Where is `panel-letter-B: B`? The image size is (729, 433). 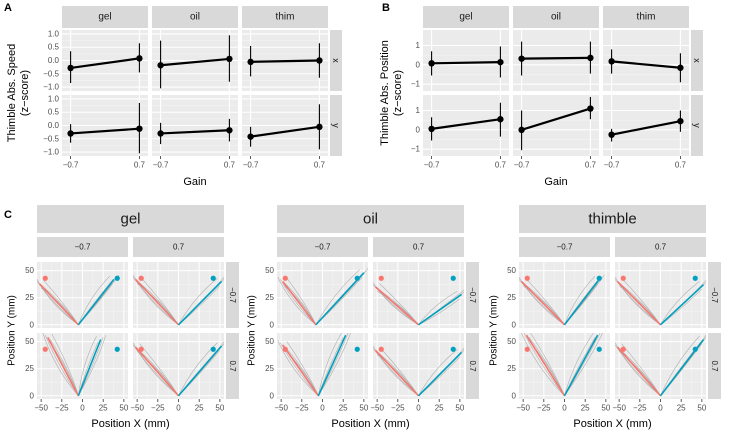
panel-letter-B: B is located at coordinates (386, 8).